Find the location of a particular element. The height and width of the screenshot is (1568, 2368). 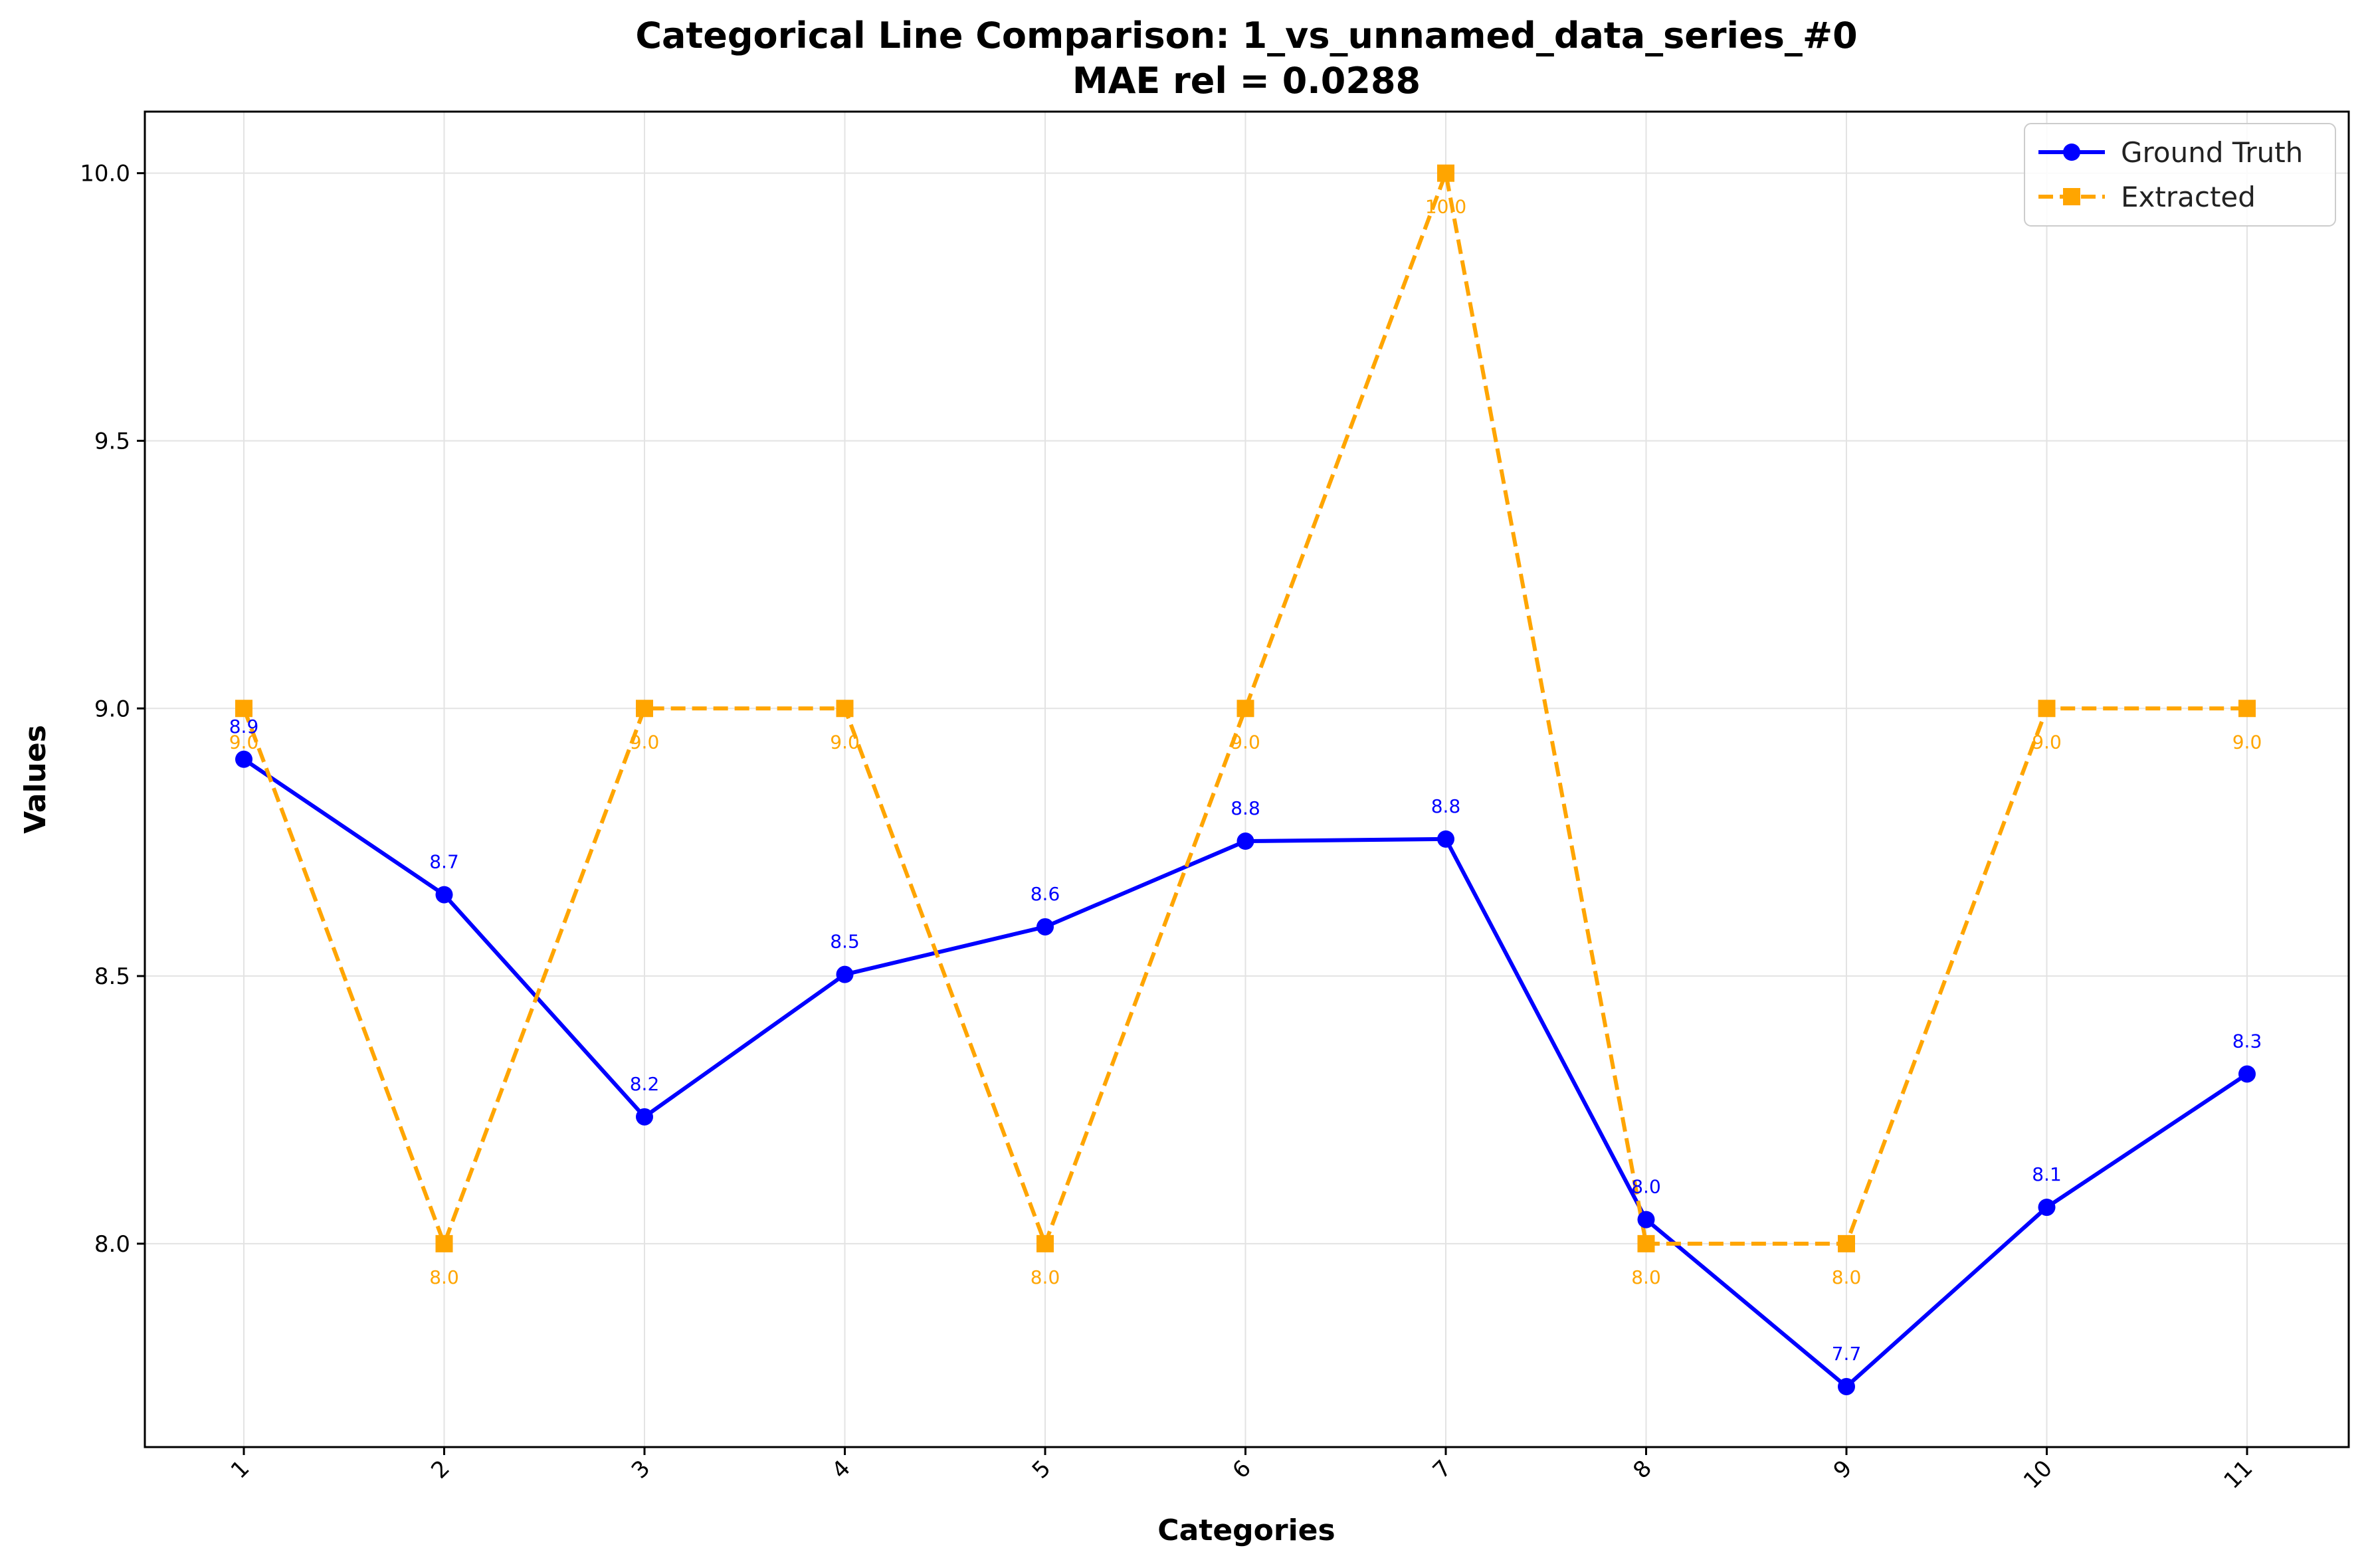

legend-box is located at coordinates (2180, 175).